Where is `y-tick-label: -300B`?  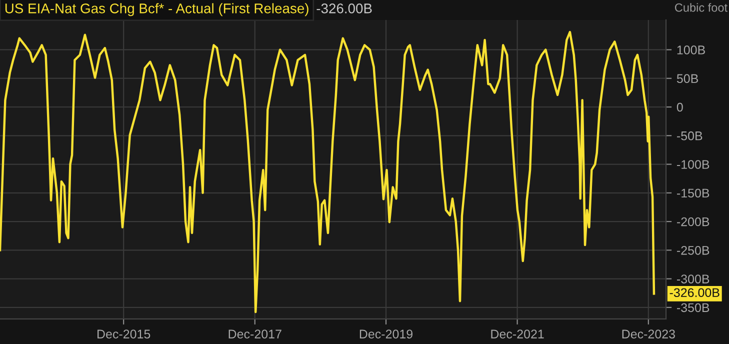
y-tick-label: -300B is located at coordinates (693, 279).